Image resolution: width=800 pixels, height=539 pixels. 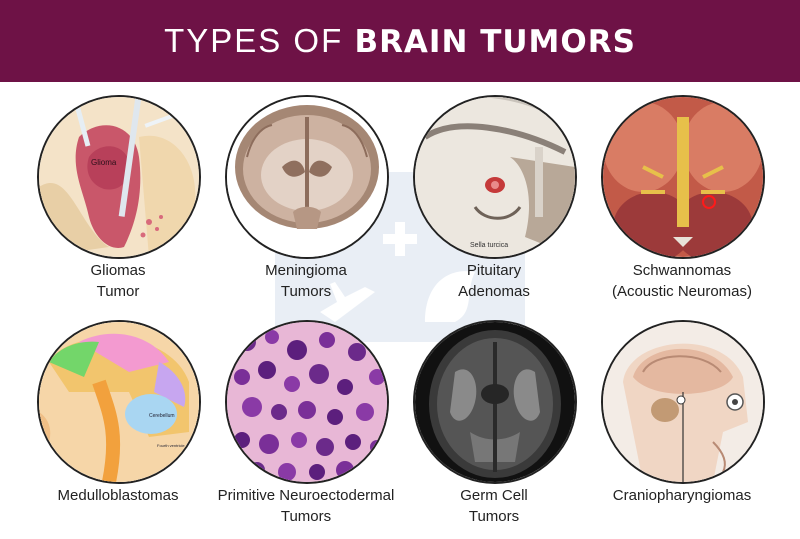 I want to click on medulloblastomas-label: Medulloblastomas, so click(x=118, y=495).